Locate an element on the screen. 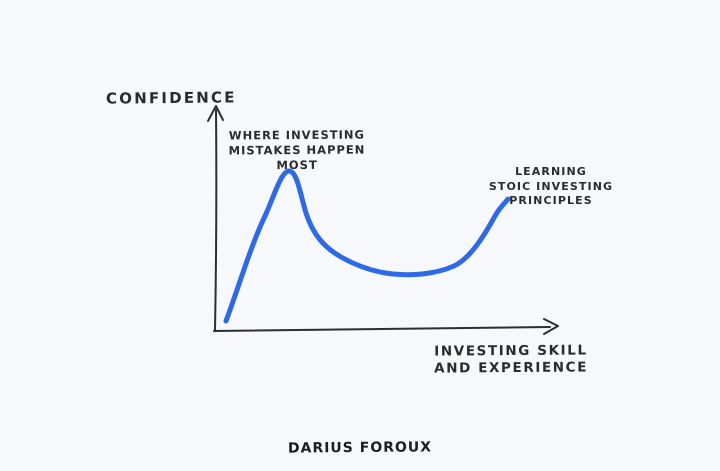 Image resolution: width=720 pixels, height=471 pixels. stoic-principles-annotation: LEARNING STOIC INVESTING PRINCIPLES is located at coordinates (551, 187).